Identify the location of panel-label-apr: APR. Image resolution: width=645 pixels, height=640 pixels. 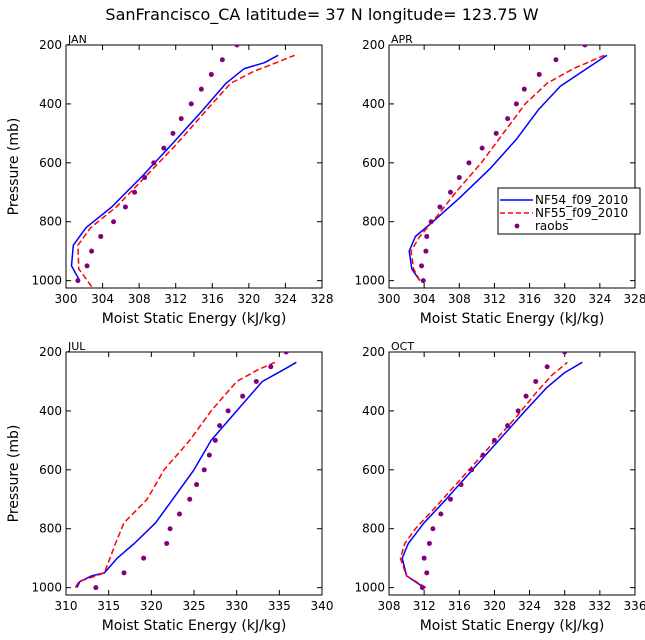
(402, 39).